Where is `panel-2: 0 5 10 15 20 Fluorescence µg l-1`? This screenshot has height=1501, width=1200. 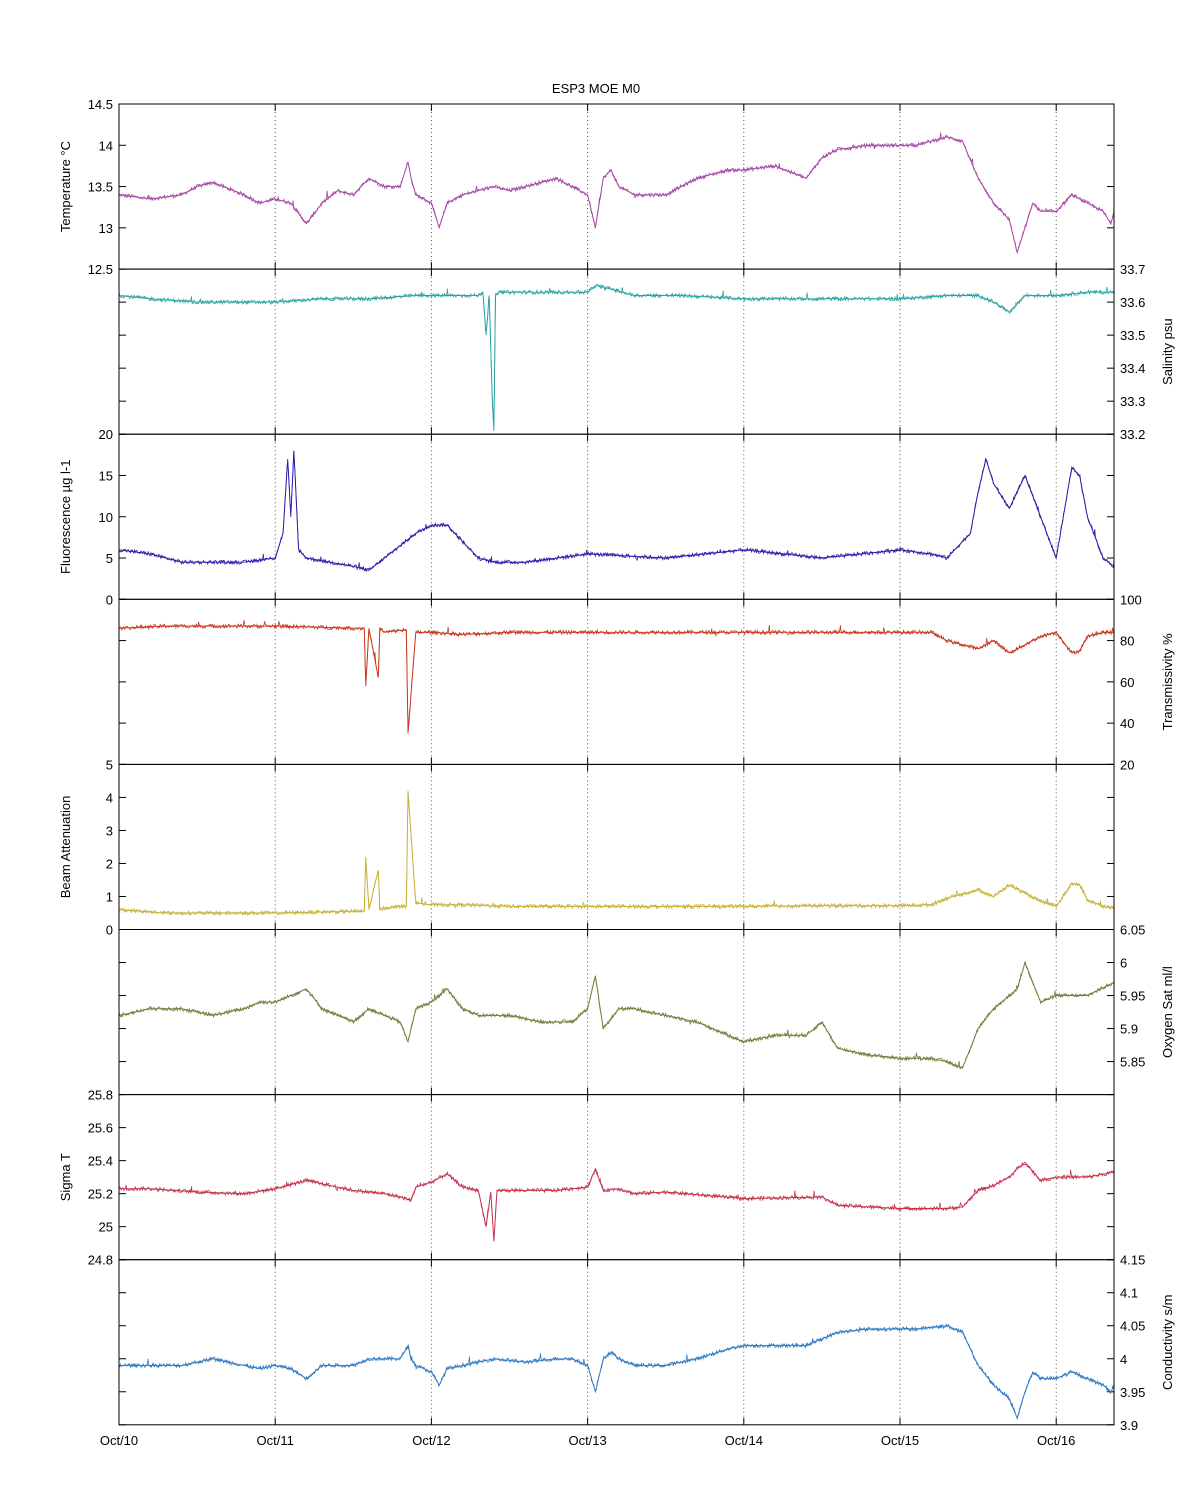 panel-2: 0 5 10 15 20 Fluorescence µg l-1 is located at coordinates (586, 517).